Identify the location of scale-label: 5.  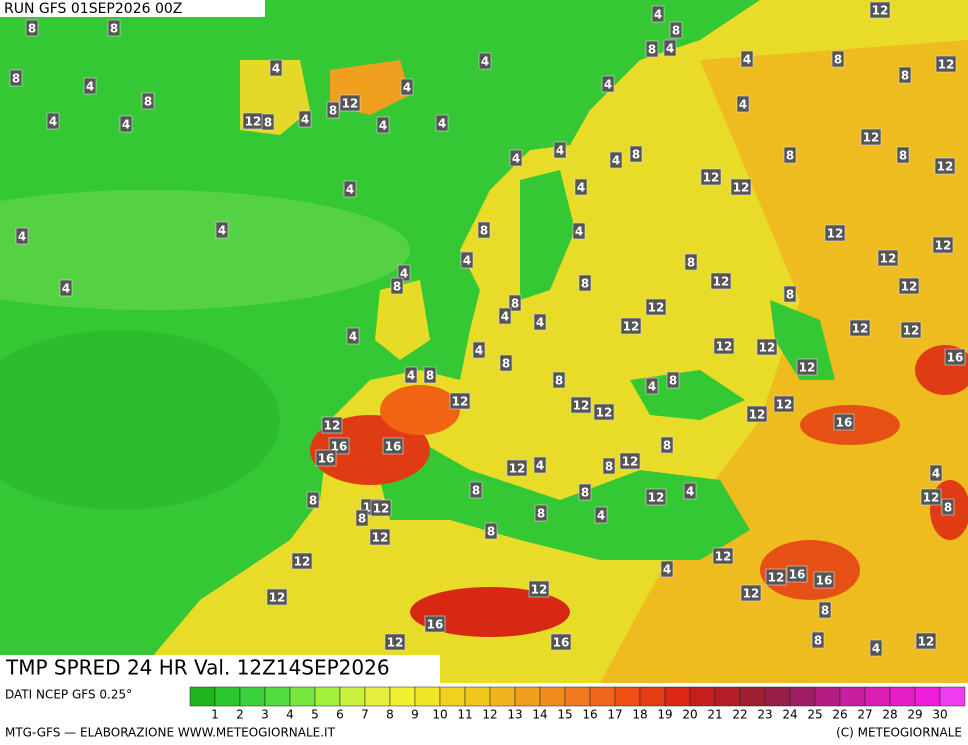
(315, 715).